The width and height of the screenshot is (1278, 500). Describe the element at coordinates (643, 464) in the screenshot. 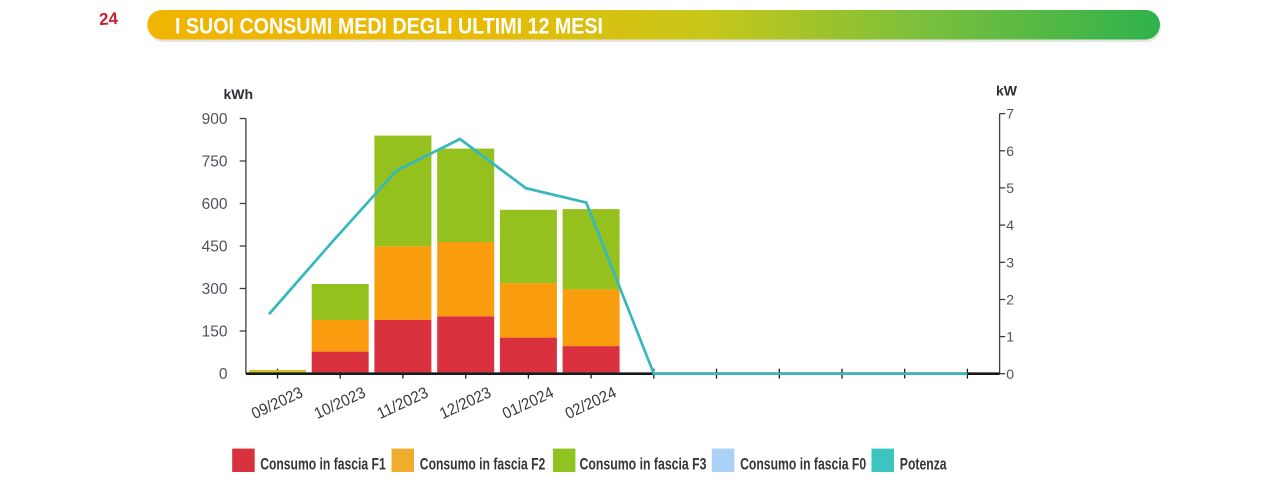

I see `svg-text: Consumo in fascia F3` at that location.